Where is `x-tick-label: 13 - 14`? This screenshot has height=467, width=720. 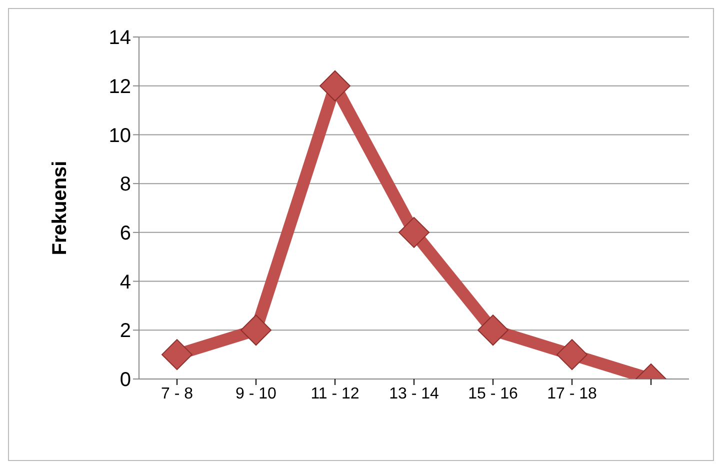 x-tick-label: 13 - 14 is located at coordinates (414, 393).